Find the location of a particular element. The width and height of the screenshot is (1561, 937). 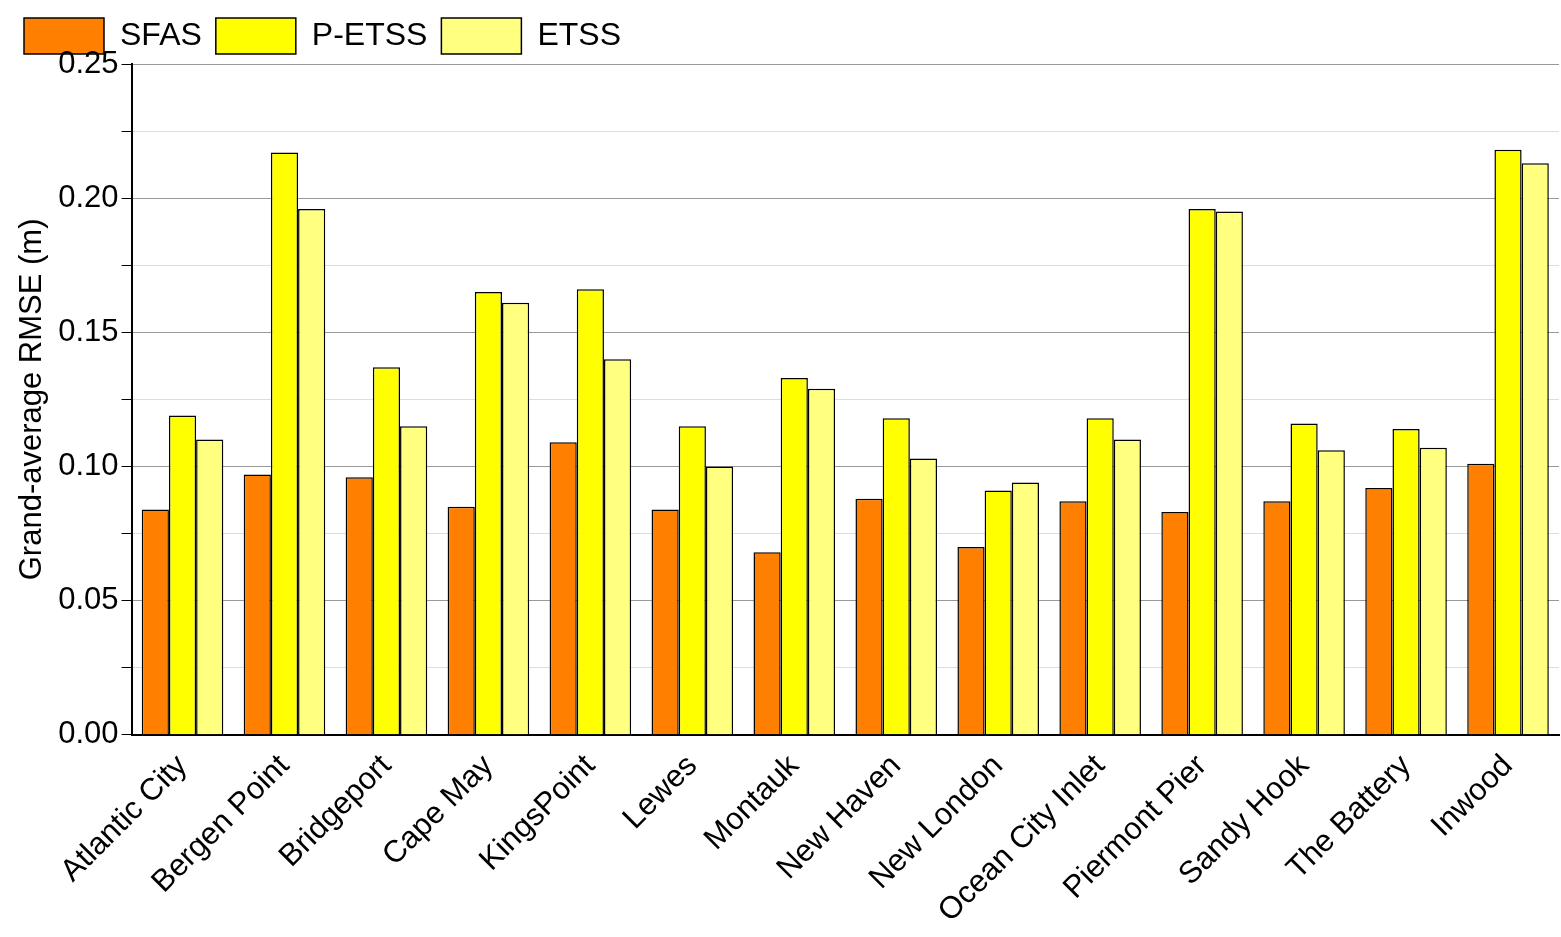

y-tick-label: 0.20 is located at coordinates (88, 196).